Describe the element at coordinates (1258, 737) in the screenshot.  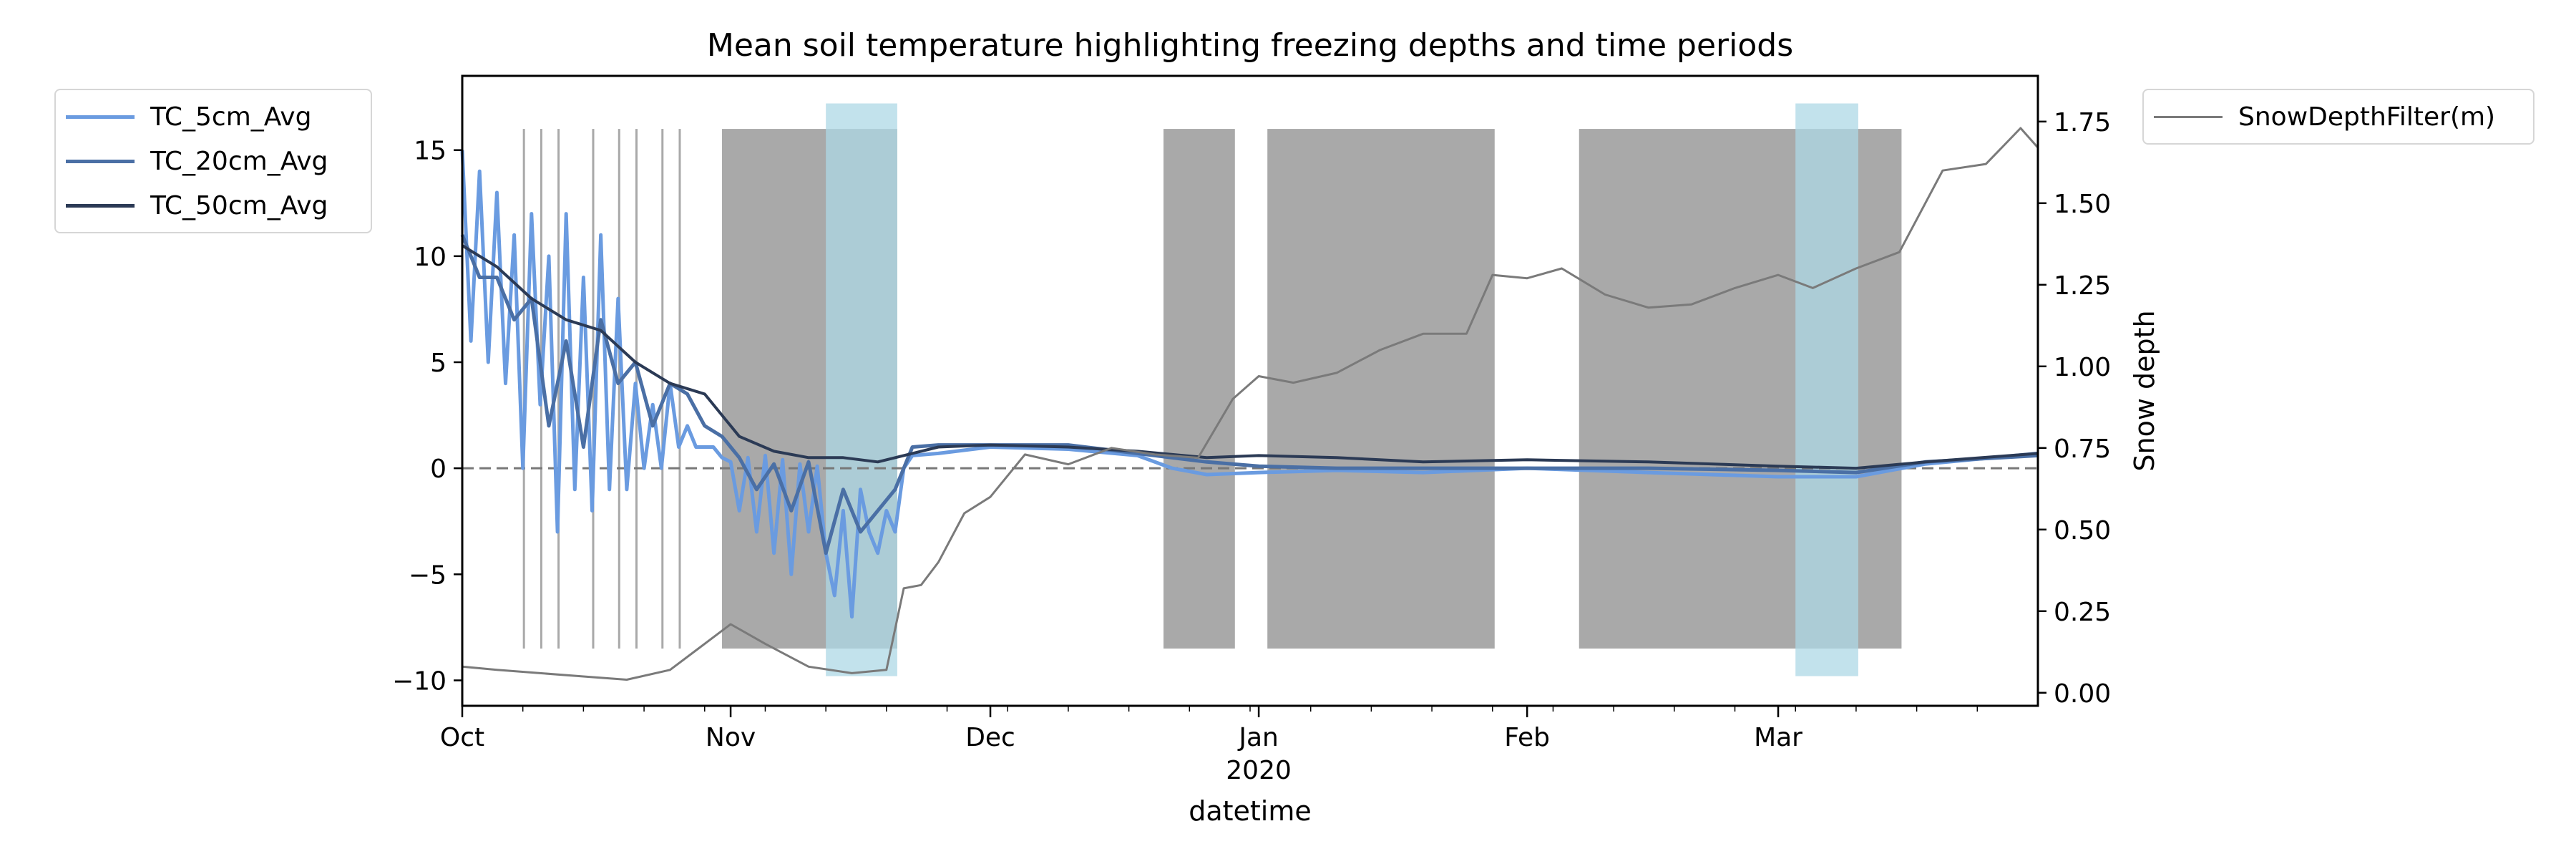
I see `x-tick-label: Jan` at that location.